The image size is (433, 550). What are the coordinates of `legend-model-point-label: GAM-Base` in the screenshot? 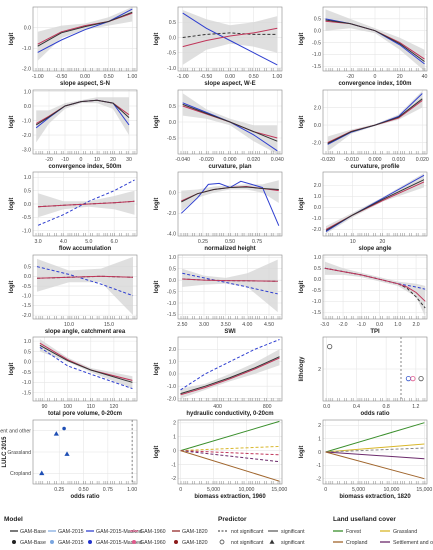 It's located at (33, 543).